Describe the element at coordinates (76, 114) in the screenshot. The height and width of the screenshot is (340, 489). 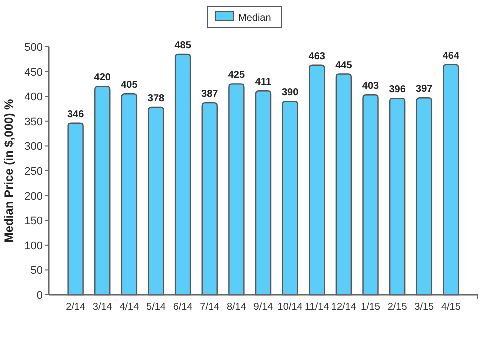
I see `data-label: 346` at that location.